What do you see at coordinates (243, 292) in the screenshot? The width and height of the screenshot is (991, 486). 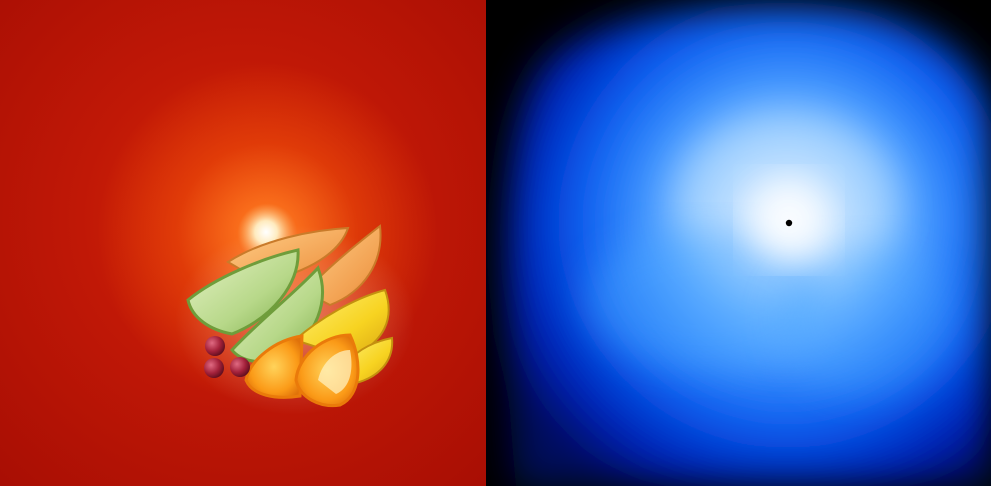 I see `honeydew-slice` at bounding box center [243, 292].